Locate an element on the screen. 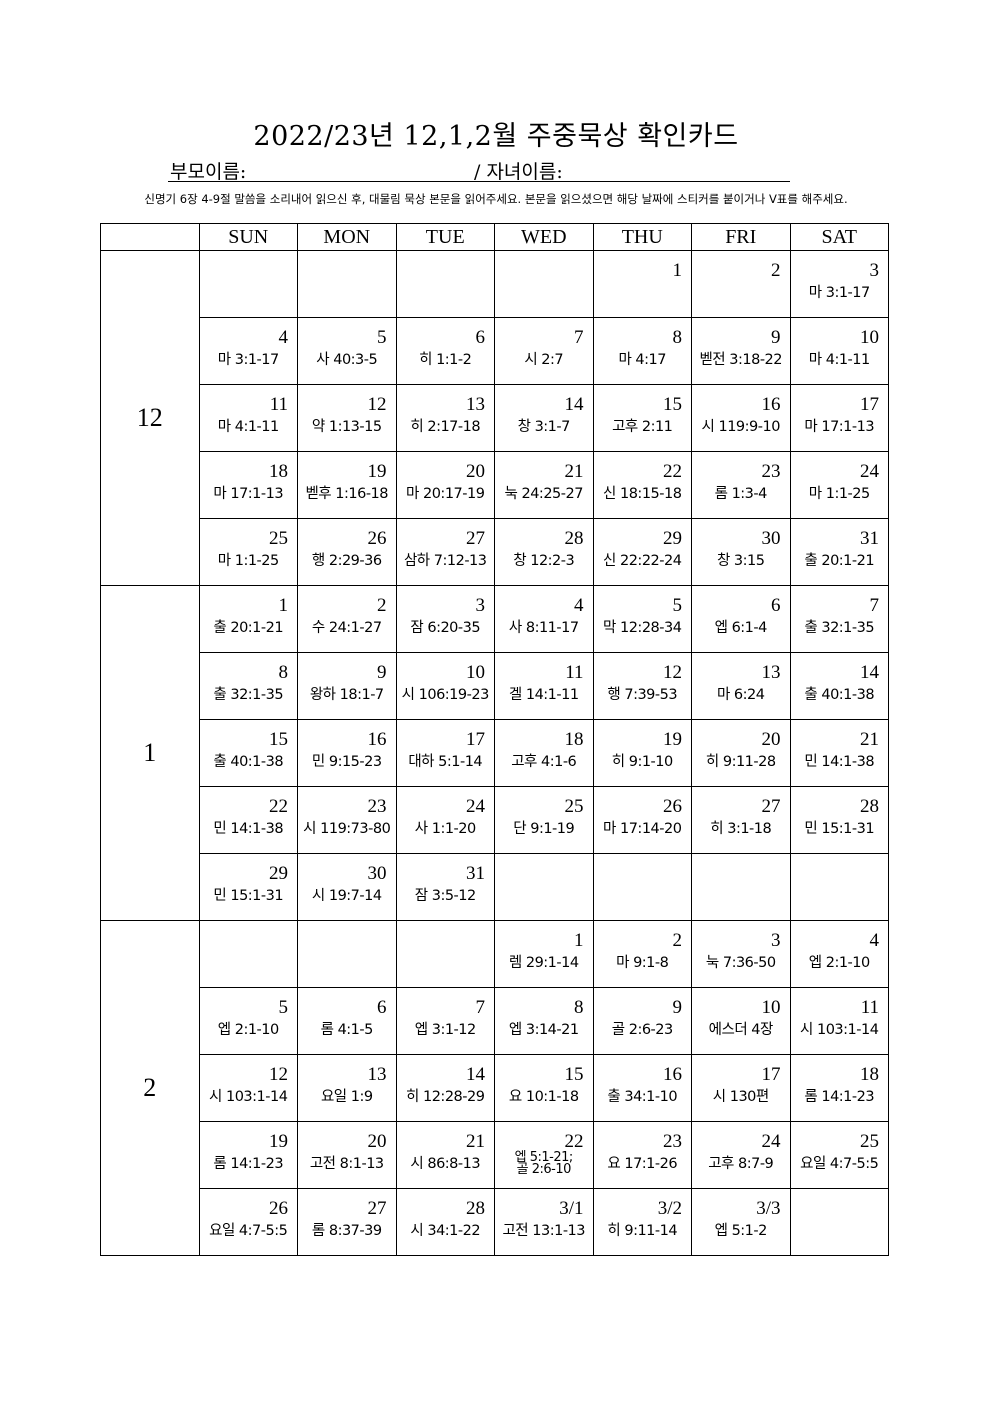 The width and height of the screenshot is (992, 1403). day-cell: 29 민 15:1-31 is located at coordinates (248, 887).